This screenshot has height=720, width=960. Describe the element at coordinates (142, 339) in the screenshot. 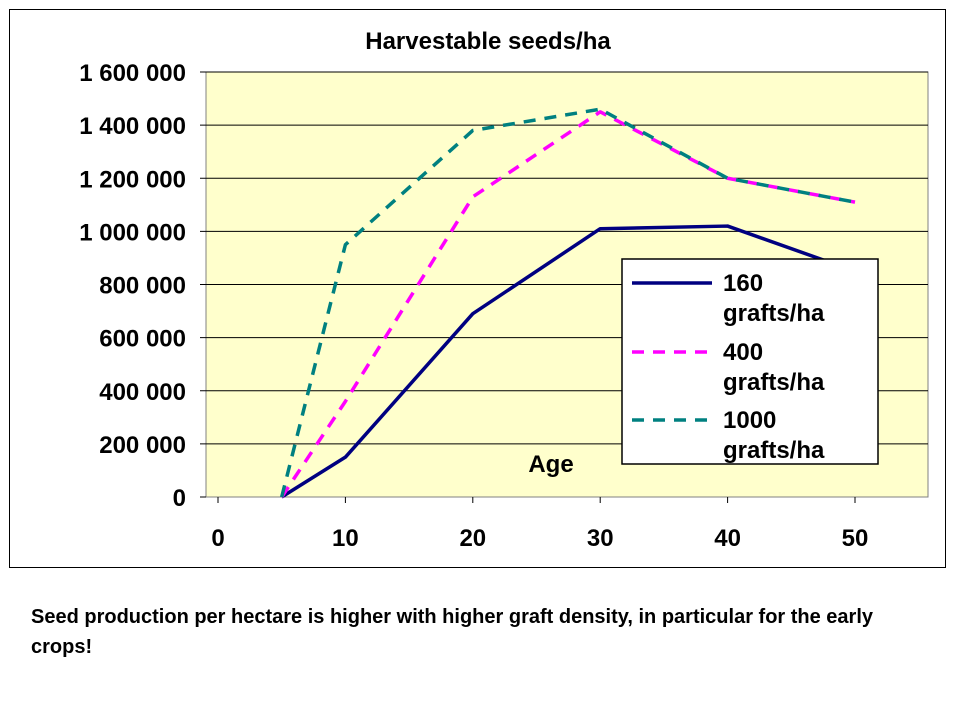

I see `y-tick-label: 600 000` at that location.